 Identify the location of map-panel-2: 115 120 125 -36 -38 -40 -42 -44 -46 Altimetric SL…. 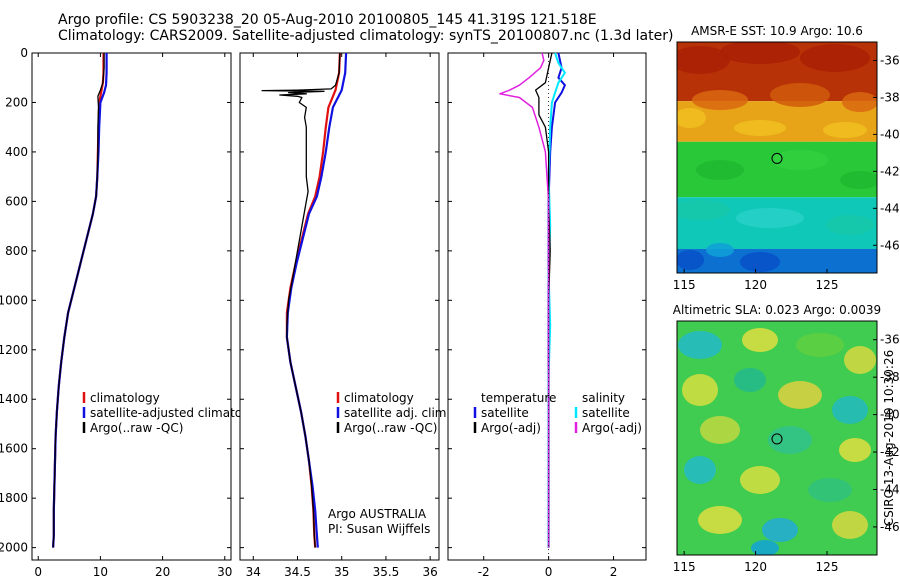
(786, 438).